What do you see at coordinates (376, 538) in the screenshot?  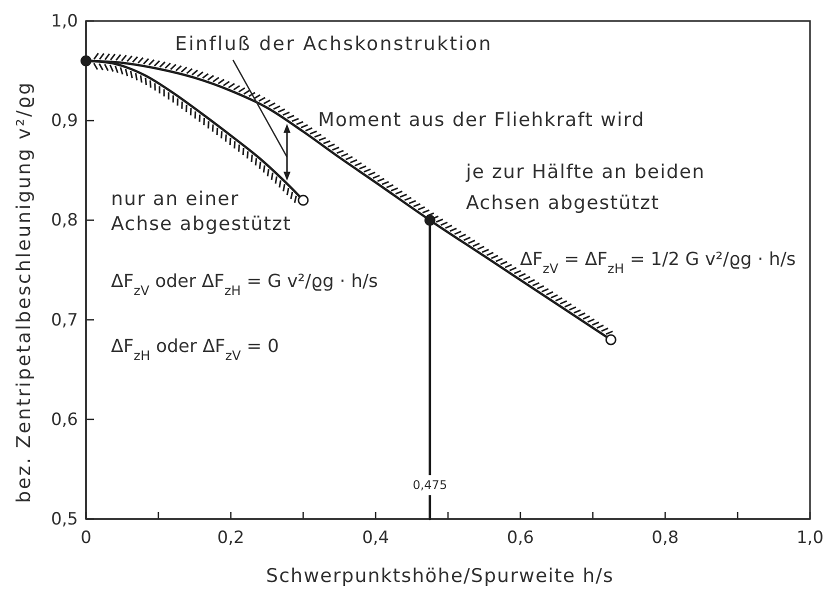 I see `x-tick-label: 0,4` at bounding box center [376, 538].